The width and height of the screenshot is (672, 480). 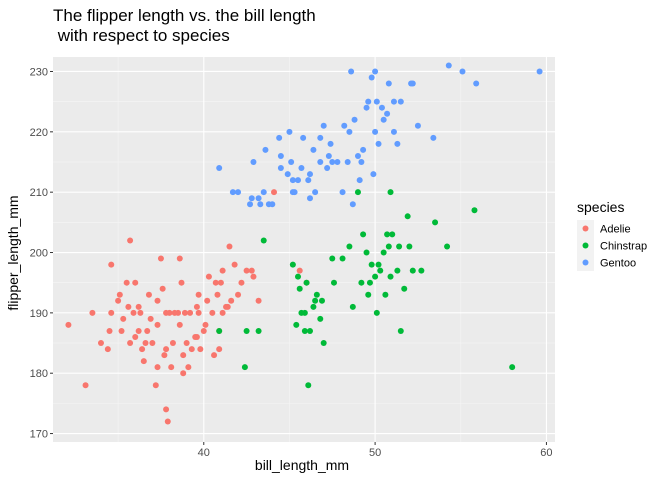 What do you see at coordinates (39, 193) in the screenshot?
I see `y-tick-label: 210` at bounding box center [39, 193].